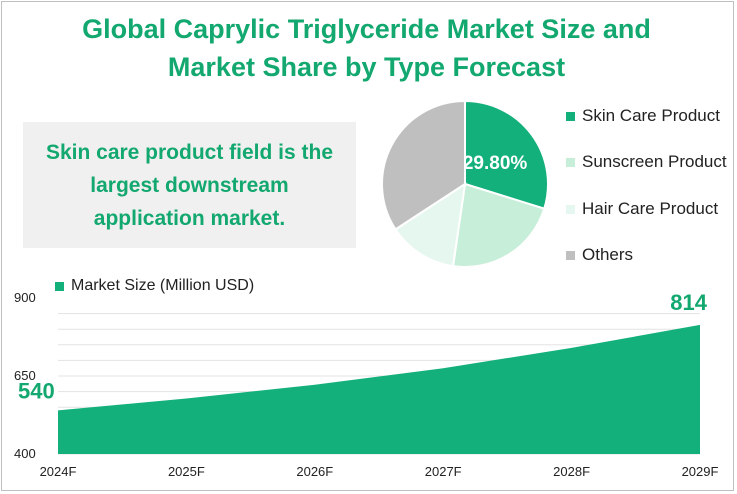 This screenshot has width=737, height=494. Describe the element at coordinates (654, 161) in the screenshot. I see `pie-legend-label: Sunscreen Product` at that location.